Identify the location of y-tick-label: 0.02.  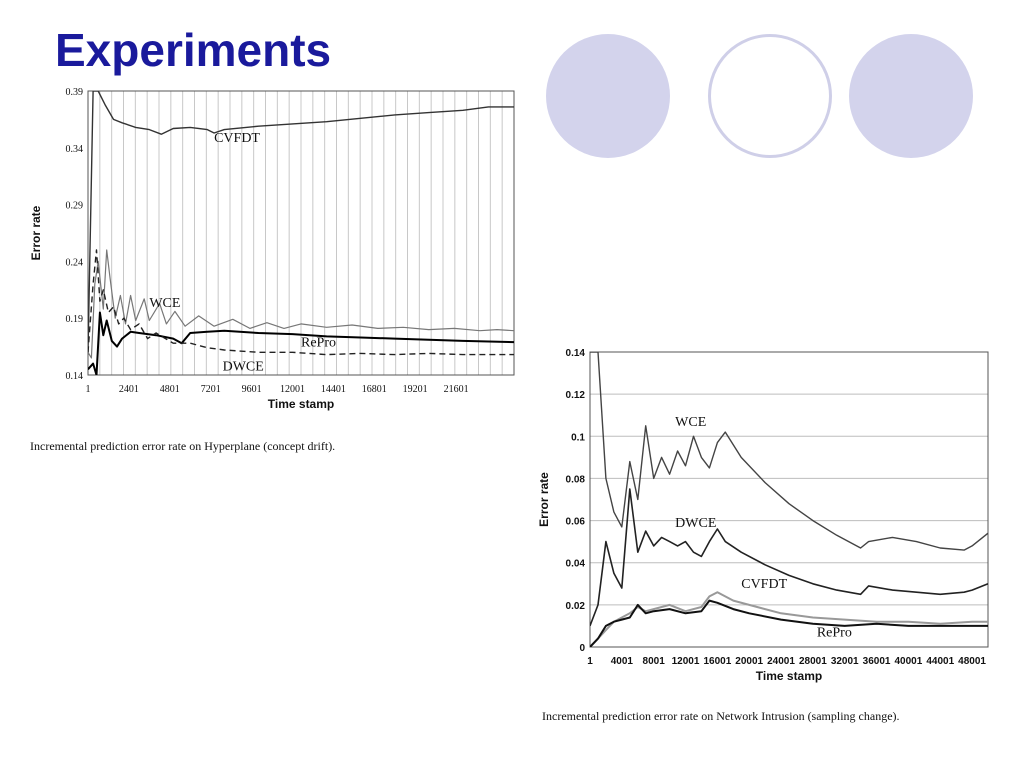
(576, 606).